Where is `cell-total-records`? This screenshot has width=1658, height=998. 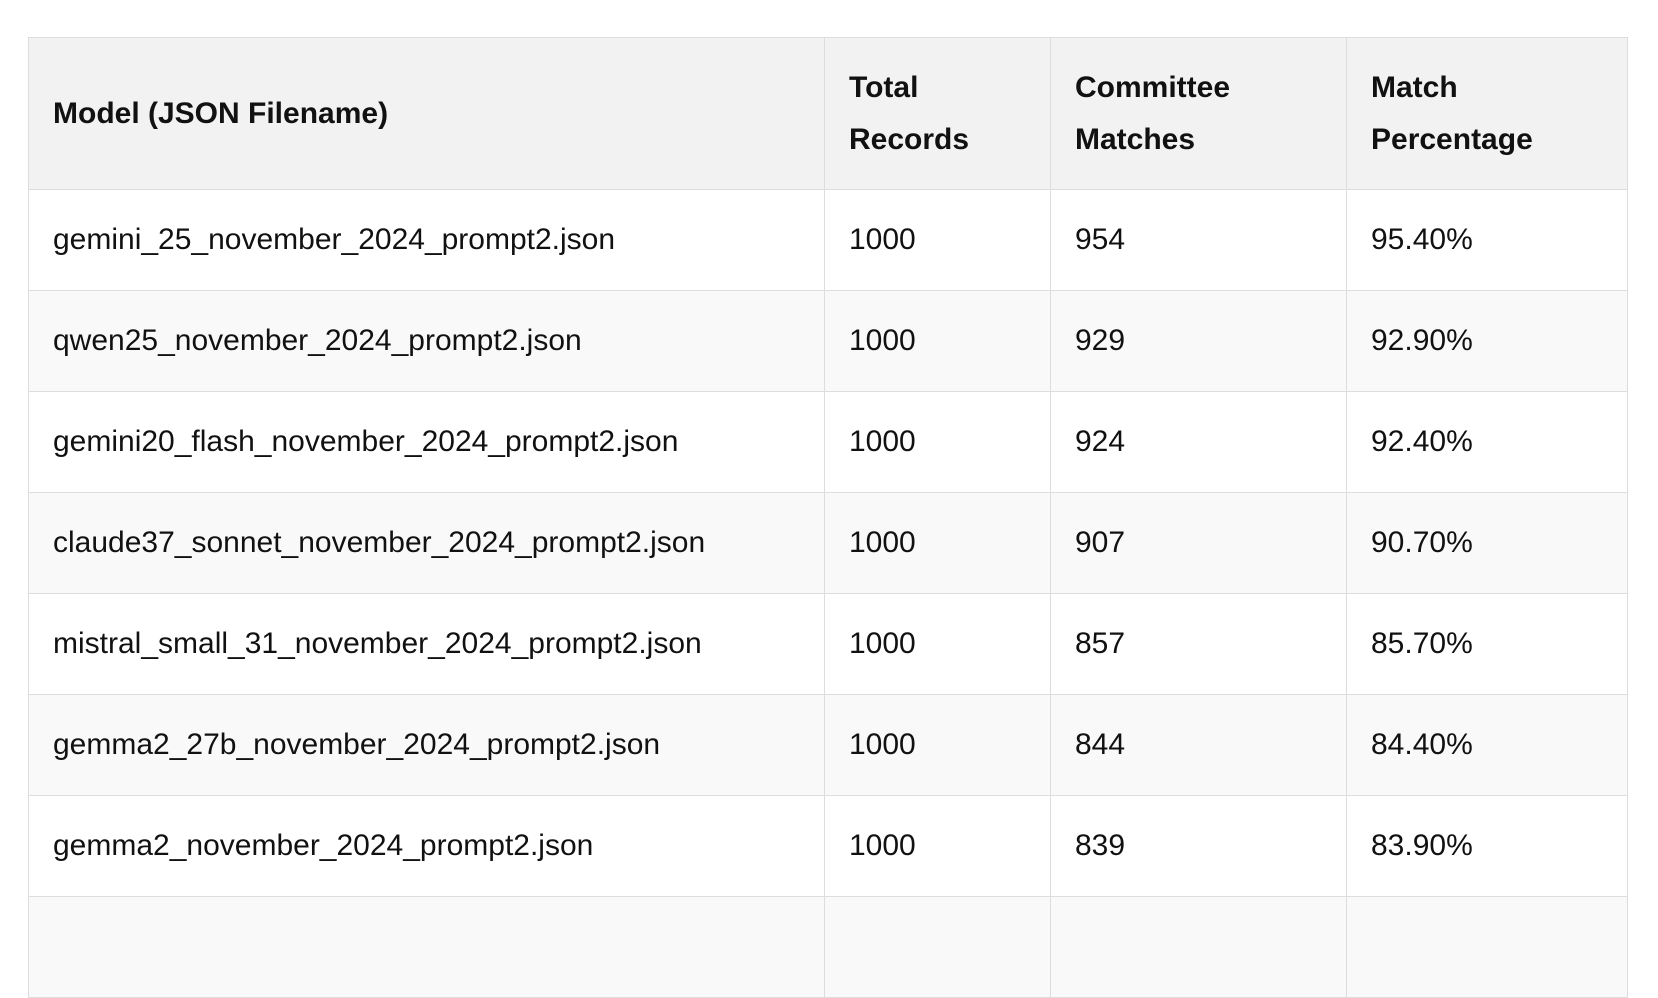 cell-total-records is located at coordinates (937, 947).